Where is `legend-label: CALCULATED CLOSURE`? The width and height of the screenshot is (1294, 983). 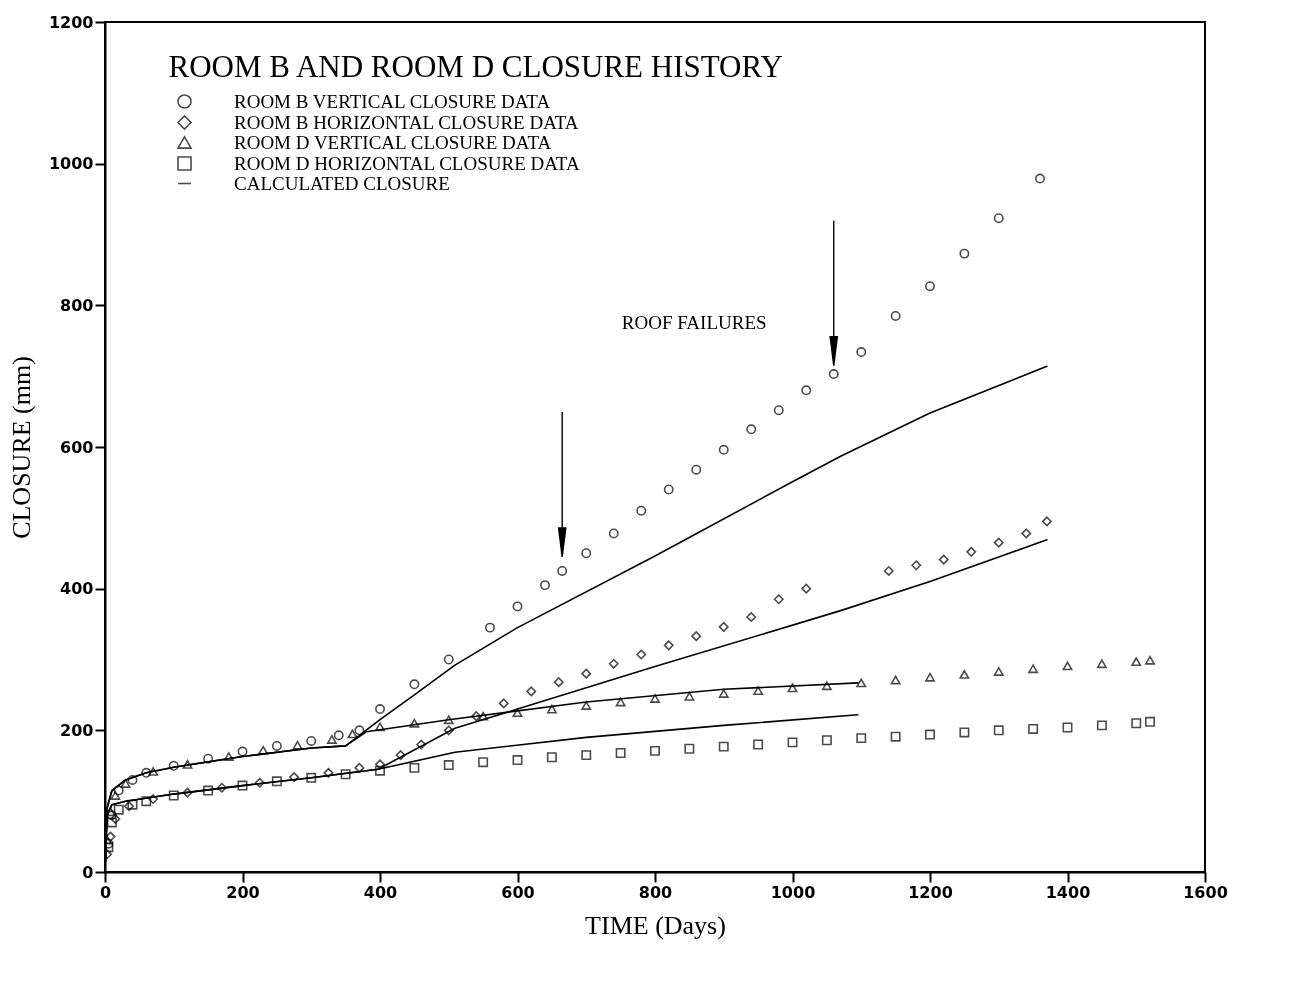 legend-label: CALCULATED CLOSURE is located at coordinates (342, 183).